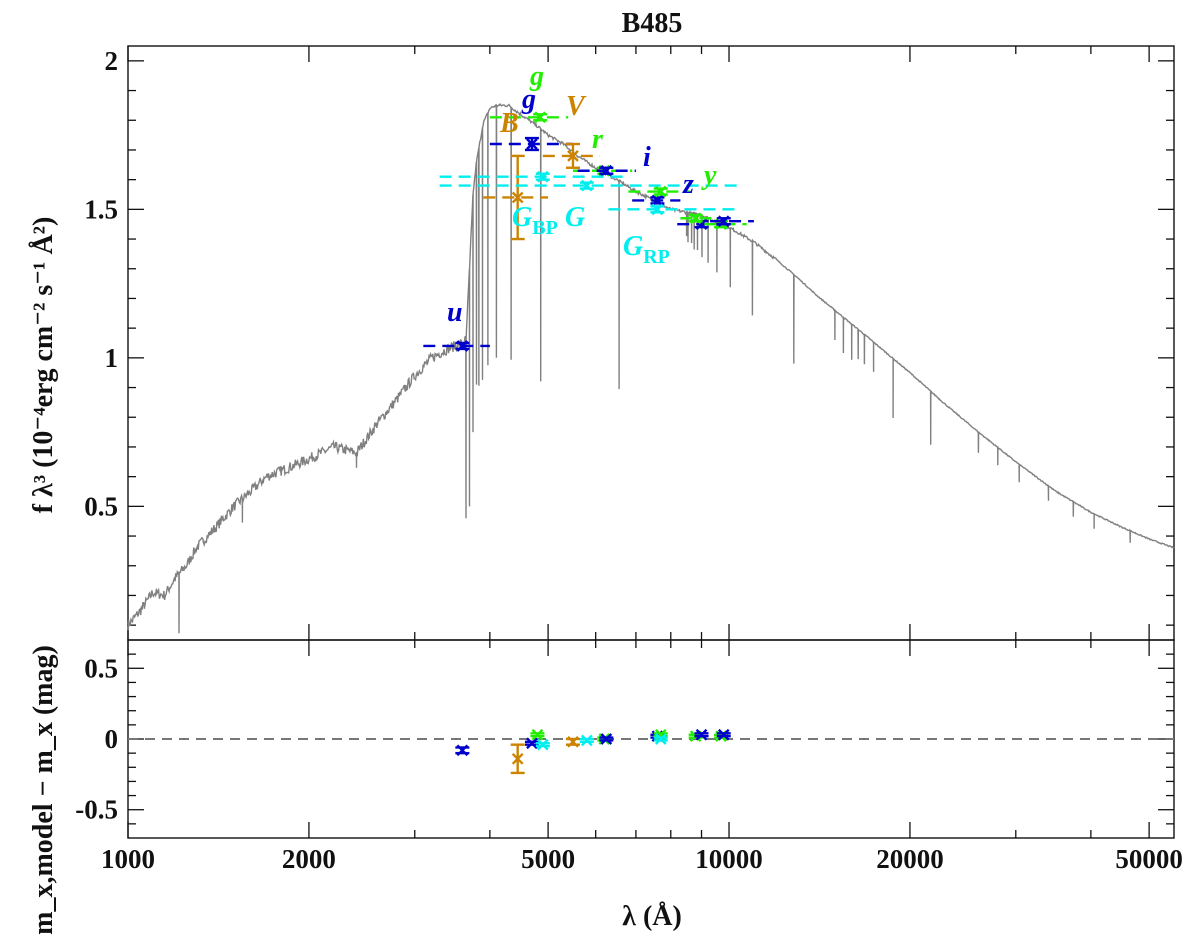  What do you see at coordinates (112, 358) in the screenshot?
I see `spectrum-y-tick-label: 1` at bounding box center [112, 358].